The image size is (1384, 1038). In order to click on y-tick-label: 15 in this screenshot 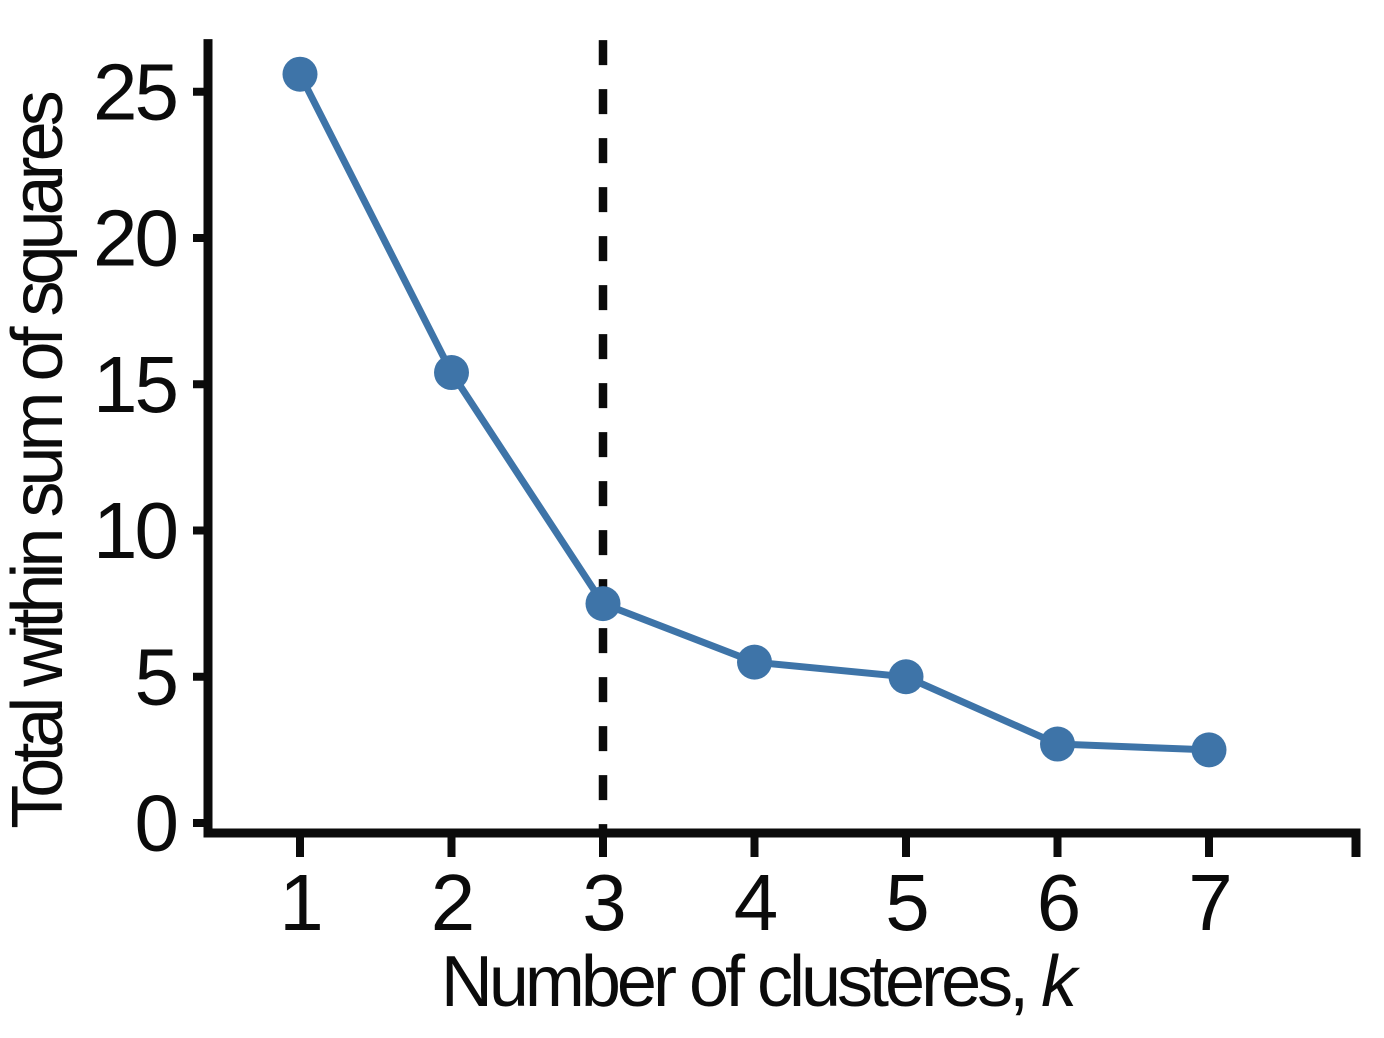, I will do `click(134, 384)`.